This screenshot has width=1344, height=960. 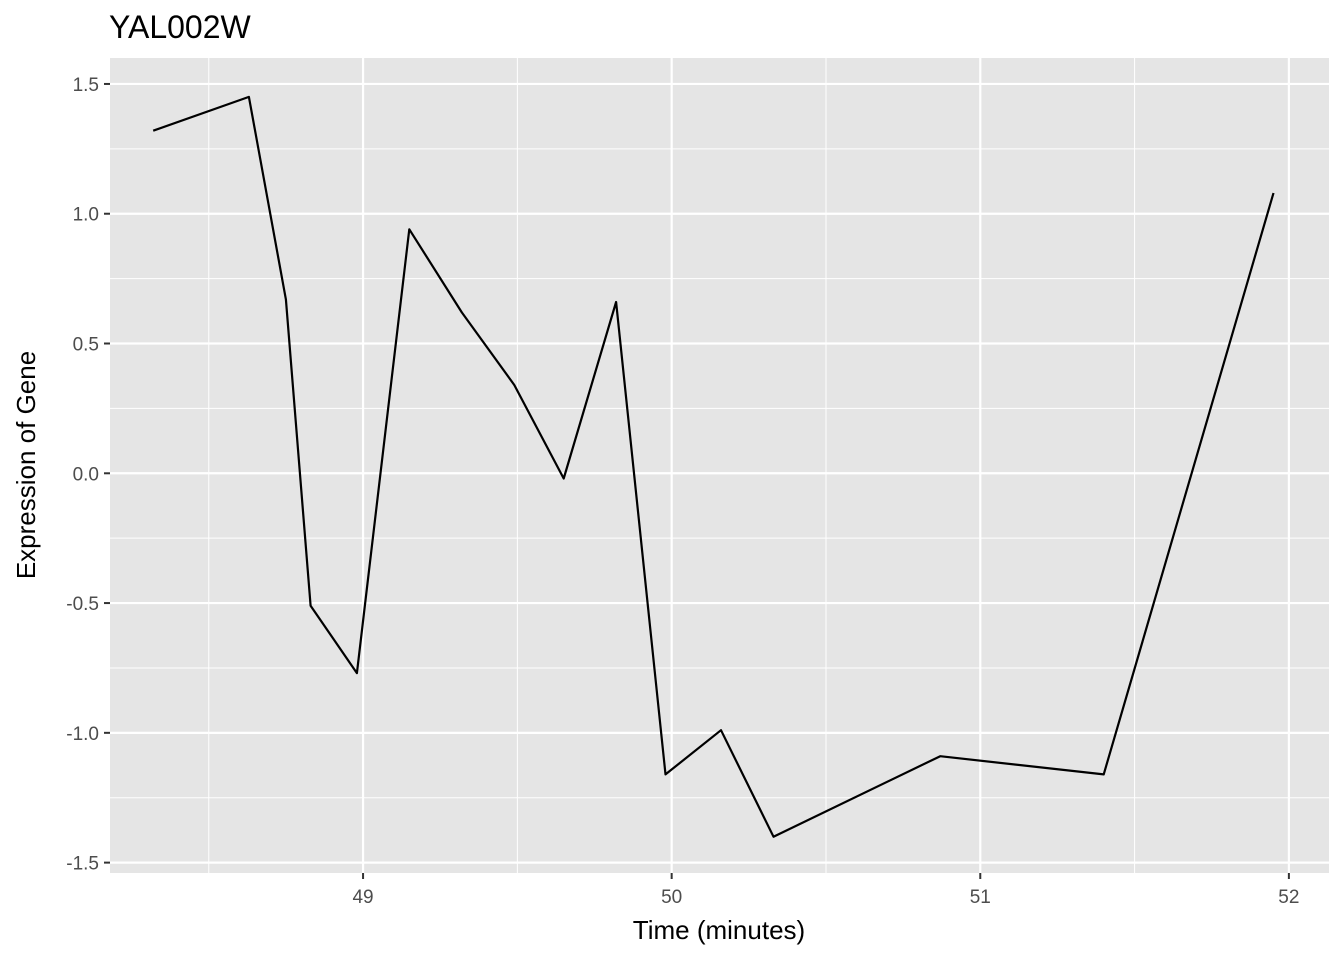 What do you see at coordinates (86, 345) in the screenshot?
I see `y-tick-label: 0.5` at bounding box center [86, 345].